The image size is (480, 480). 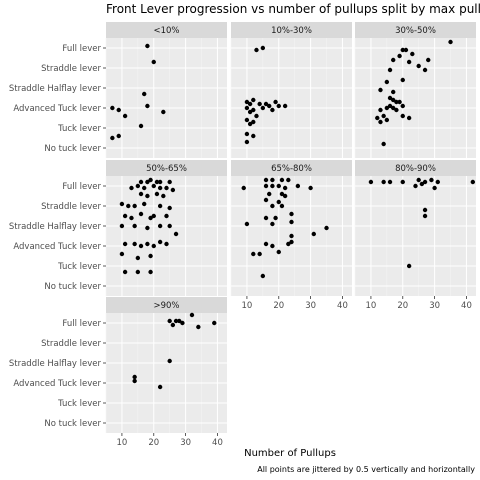 I want to click on facet-strip-label: 80%-90%, so click(x=415, y=169).